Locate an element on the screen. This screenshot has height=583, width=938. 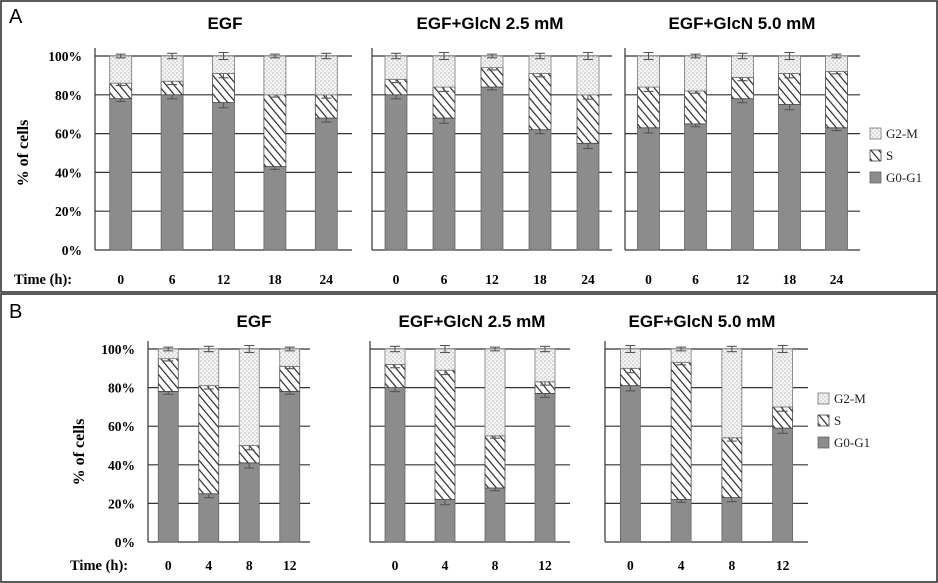
y-tick-label: 60% is located at coordinates (68, 134).